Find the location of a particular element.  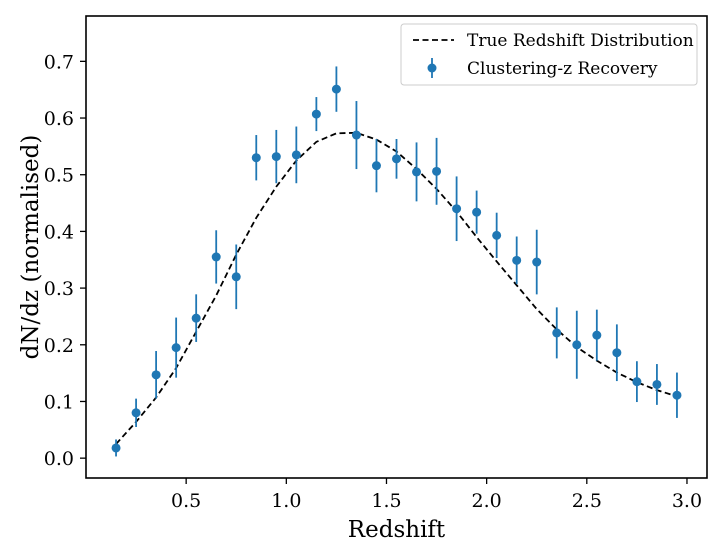

legend-label-true-distribution: True Redshift Distribution is located at coordinates (580, 41).